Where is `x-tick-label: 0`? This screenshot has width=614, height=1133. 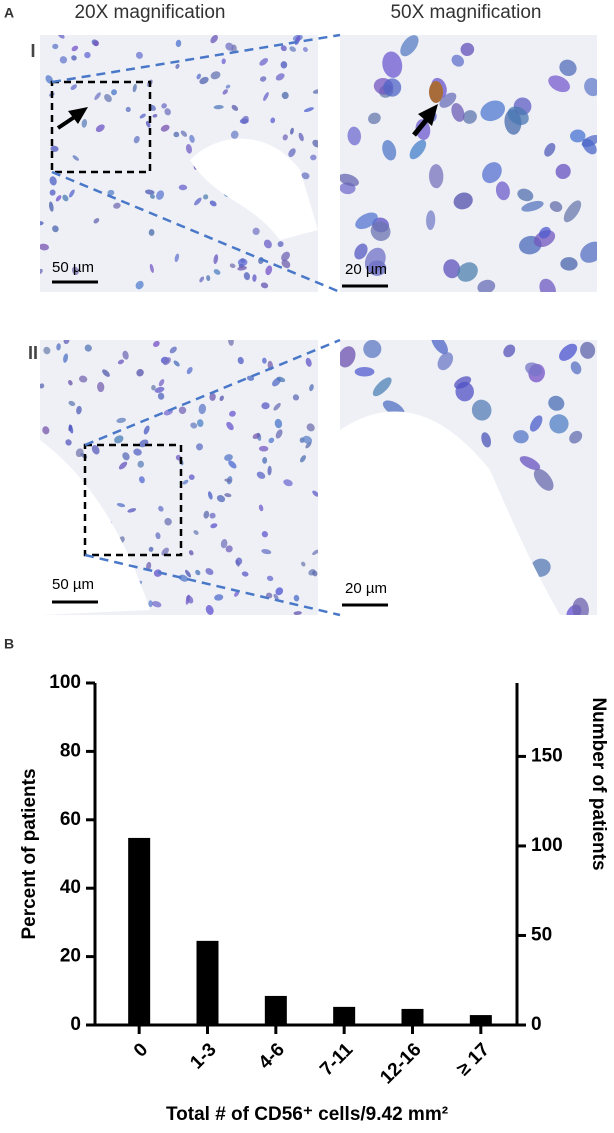 x-tick-label: 0 is located at coordinates (141, 1050).